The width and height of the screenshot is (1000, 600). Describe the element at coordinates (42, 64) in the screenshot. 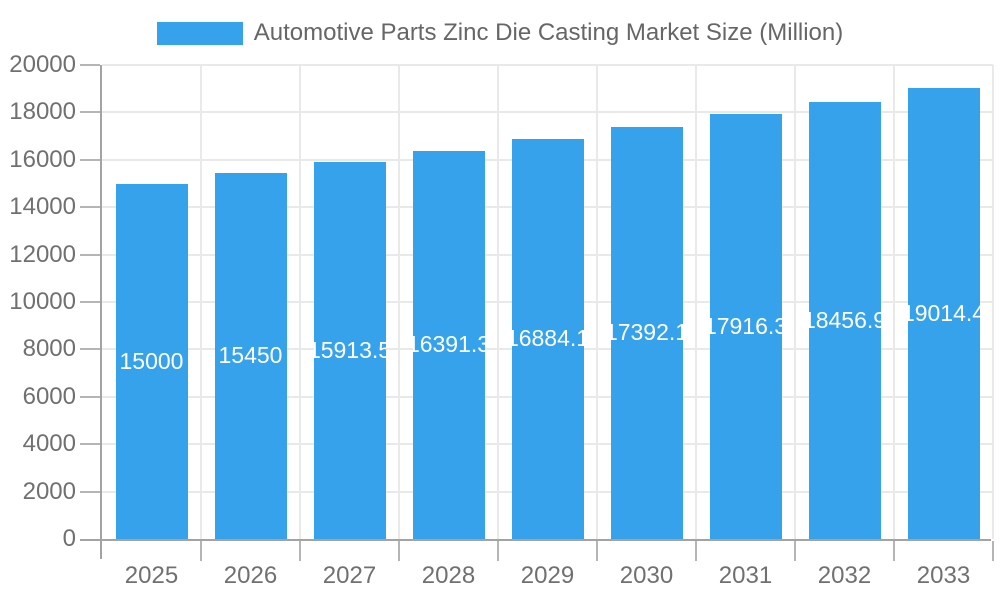

I see `y-axis-label: 20000` at that location.